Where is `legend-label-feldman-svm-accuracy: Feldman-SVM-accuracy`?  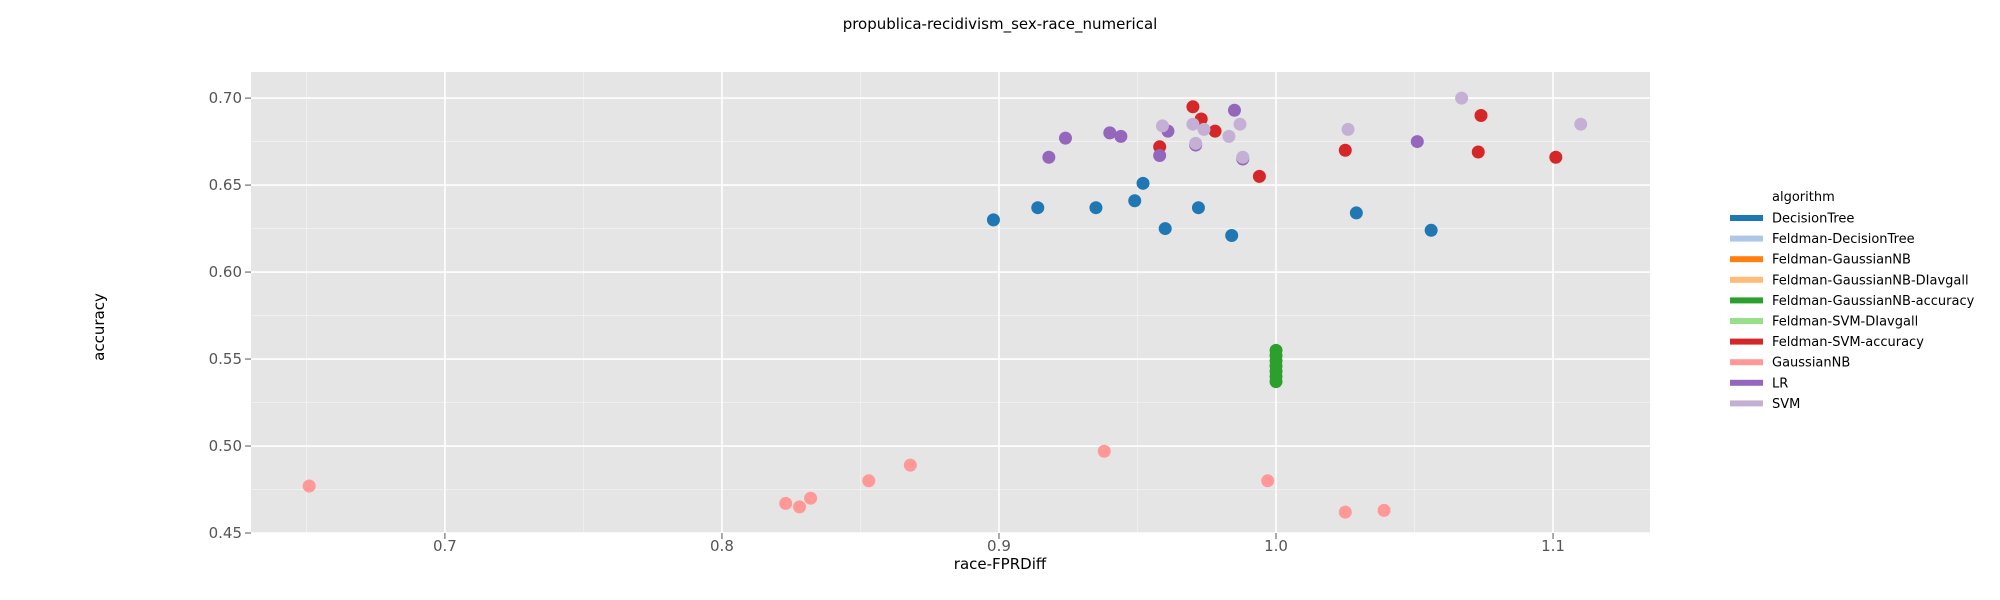
legend-label-feldman-svm-accuracy: Feldman-SVM-accuracy is located at coordinates (1848, 342).